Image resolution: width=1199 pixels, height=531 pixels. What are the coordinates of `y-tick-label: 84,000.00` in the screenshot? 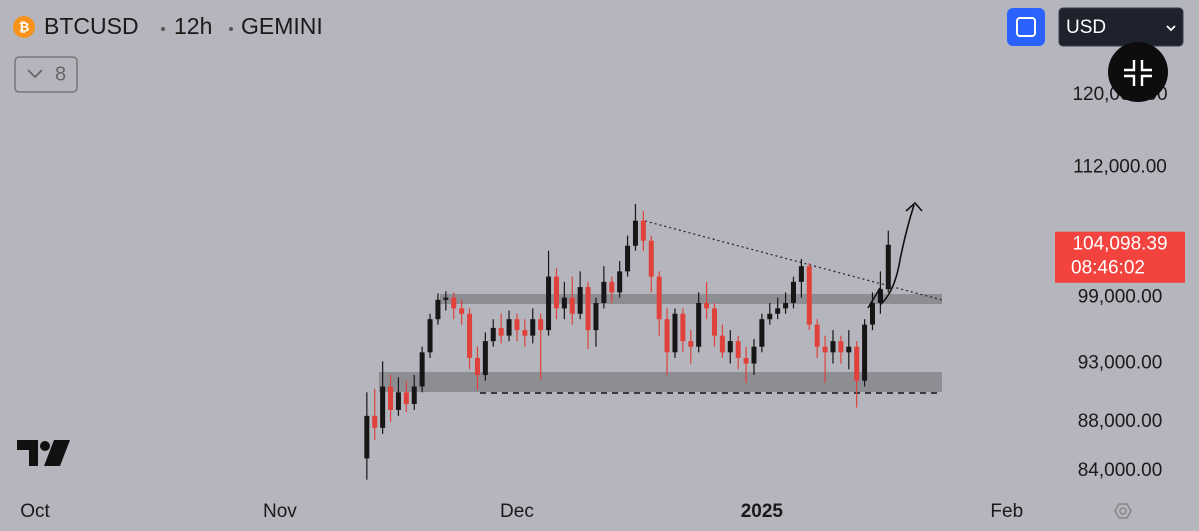 It's located at (1120, 470).